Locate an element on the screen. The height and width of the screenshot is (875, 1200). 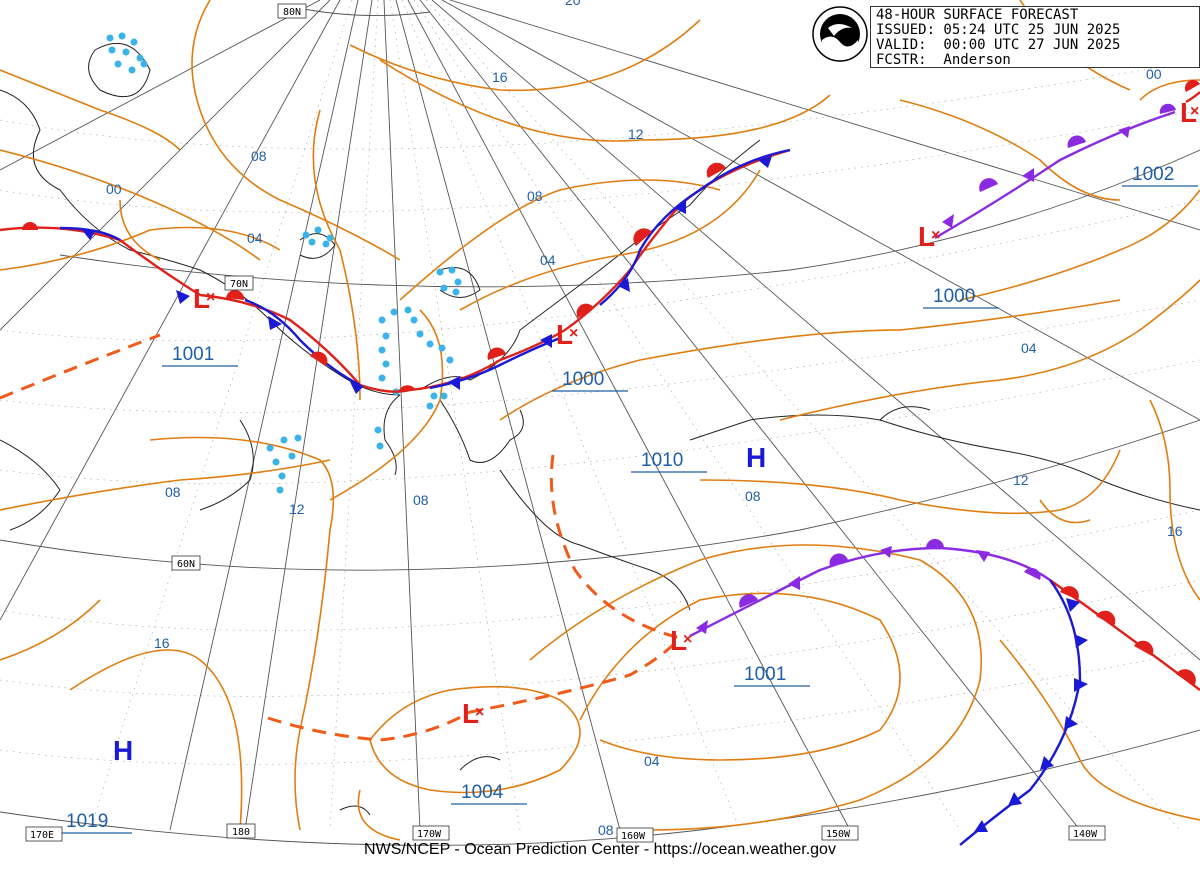
high-1010: H is located at coordinates (756, 457).